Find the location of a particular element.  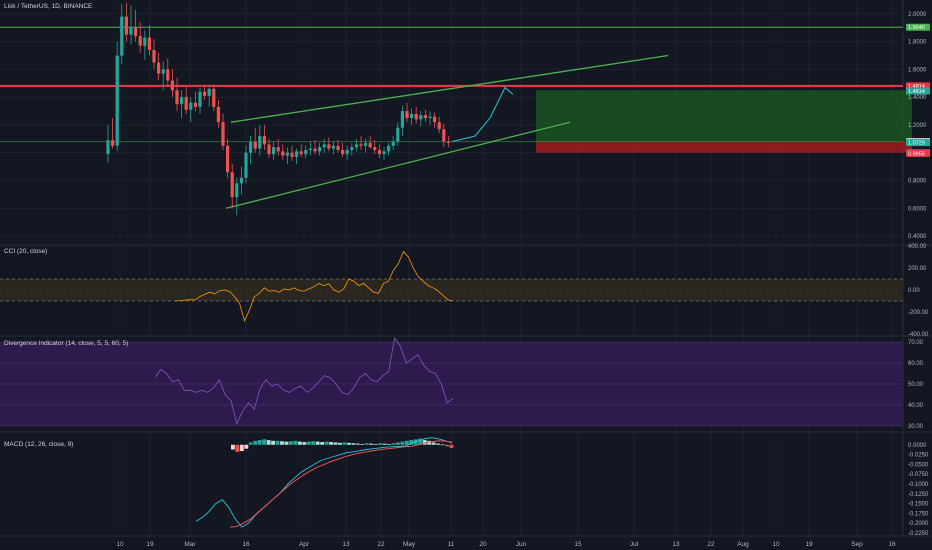

cci-line is located at coordinates (314, 286).